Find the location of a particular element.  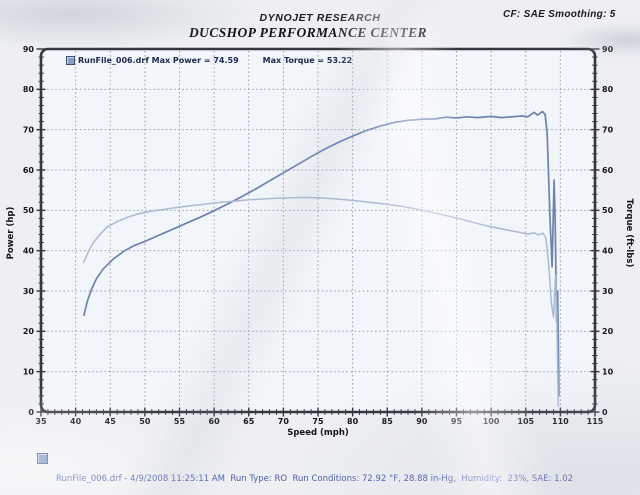

svg-text: 105 is located at coordinates (525, 421).